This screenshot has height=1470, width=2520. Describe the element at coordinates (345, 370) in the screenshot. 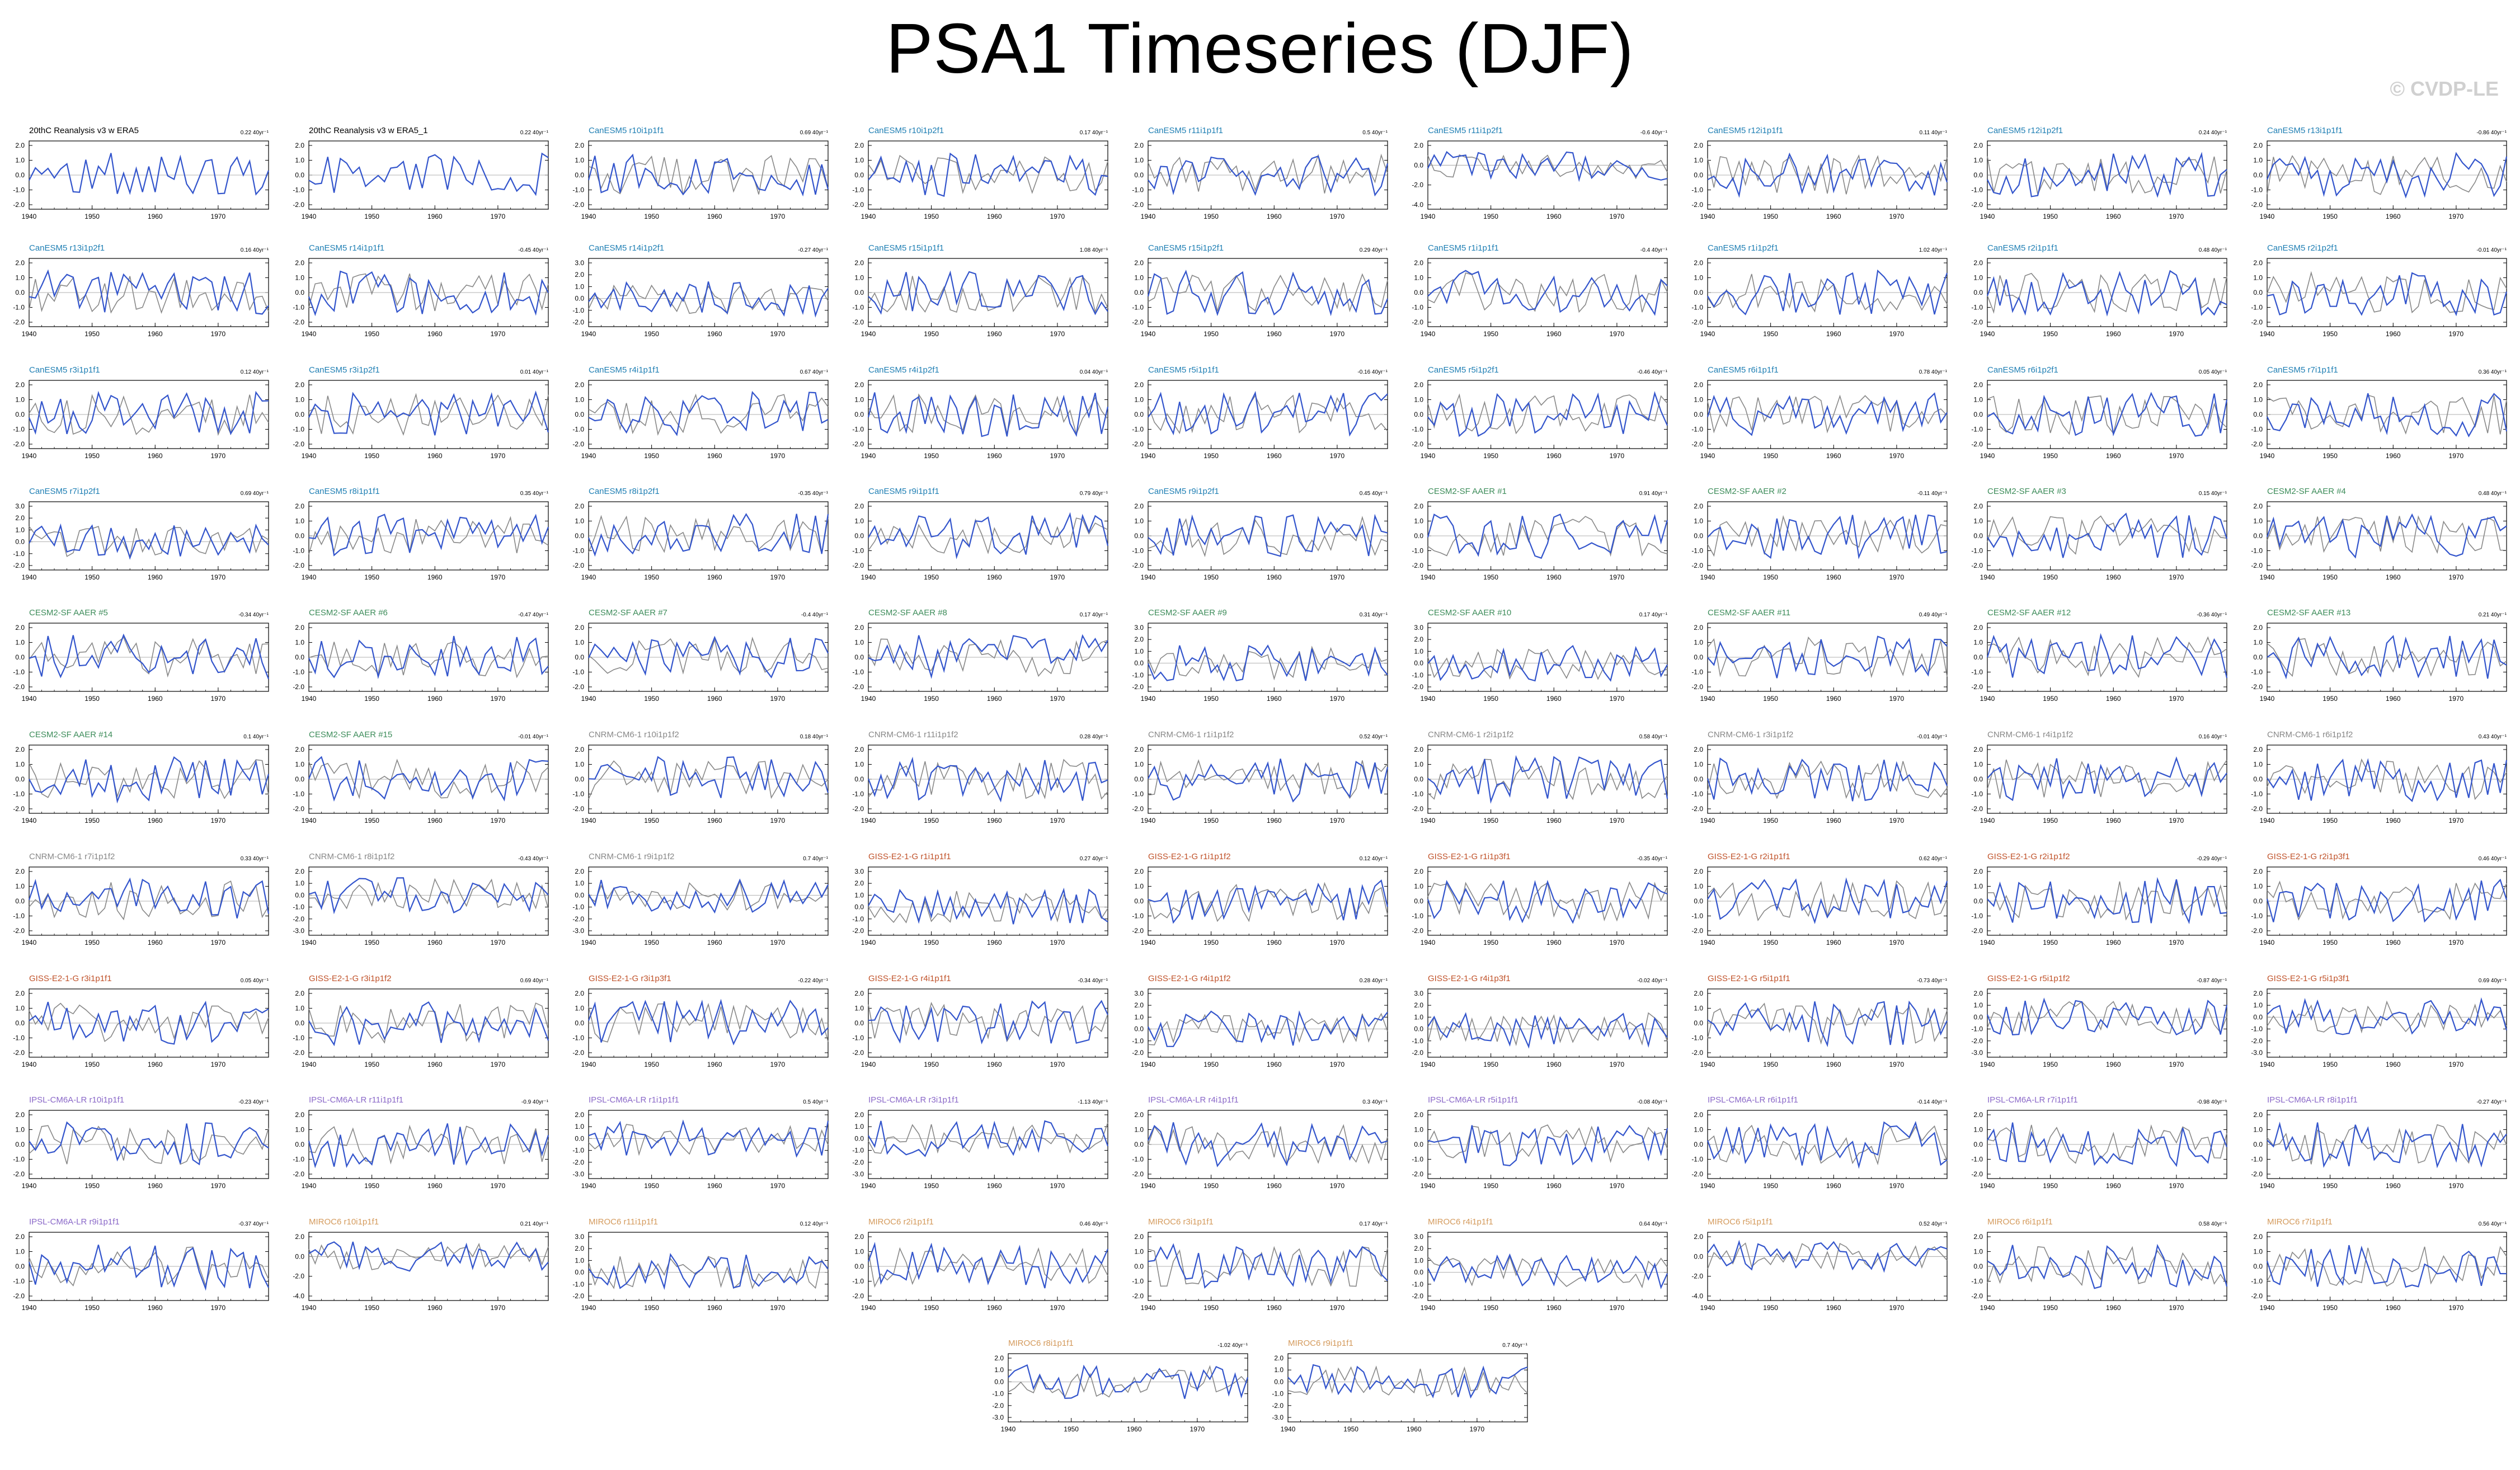

I see `panel-label: CanESM5 r3i1p2f1` at that location.